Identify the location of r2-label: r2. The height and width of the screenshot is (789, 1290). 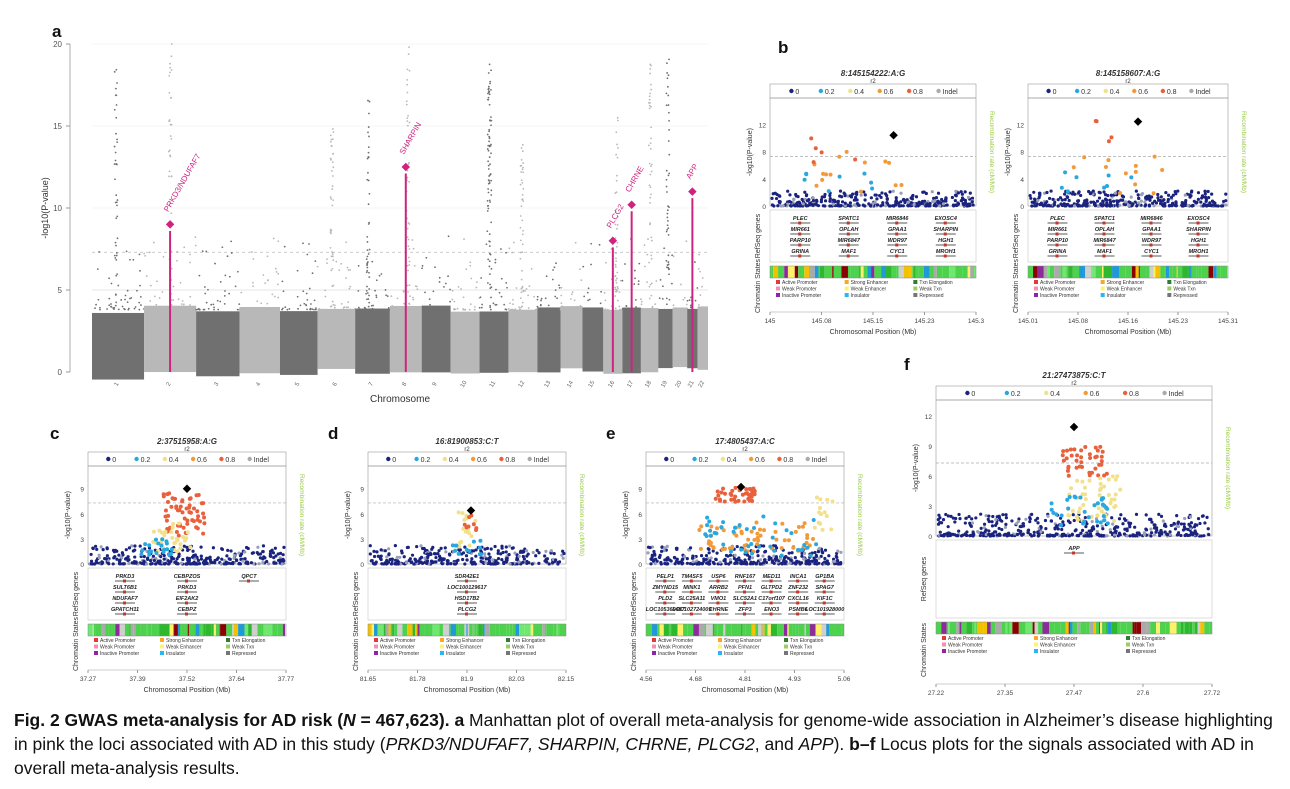
(873, 82).